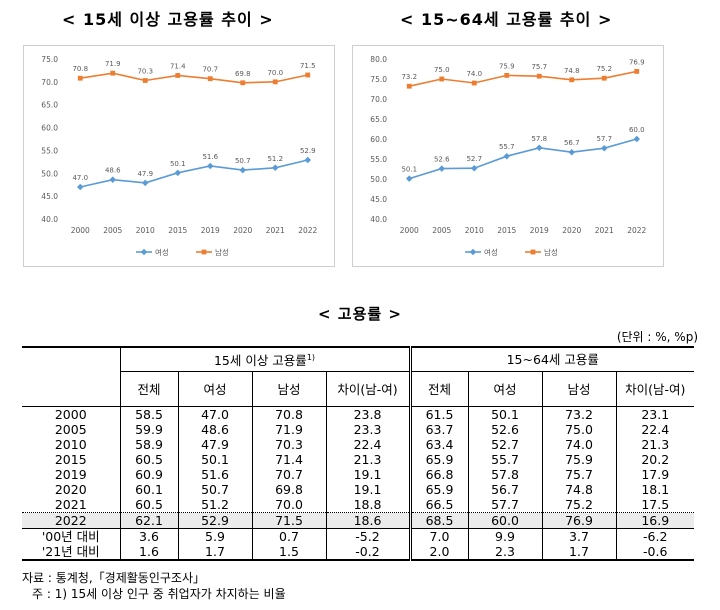  Describe the element at coordinates (275, 159) in the screenshot. I see `data-label: 51.2` at that location.